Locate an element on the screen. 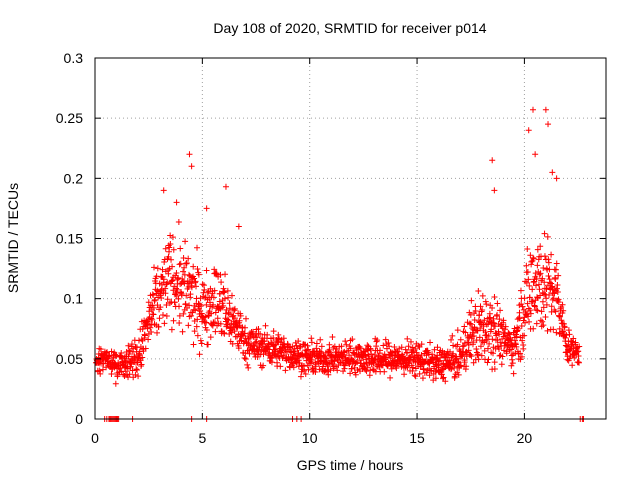  x-tick-label: 5 is located at coordinates (202, 438).